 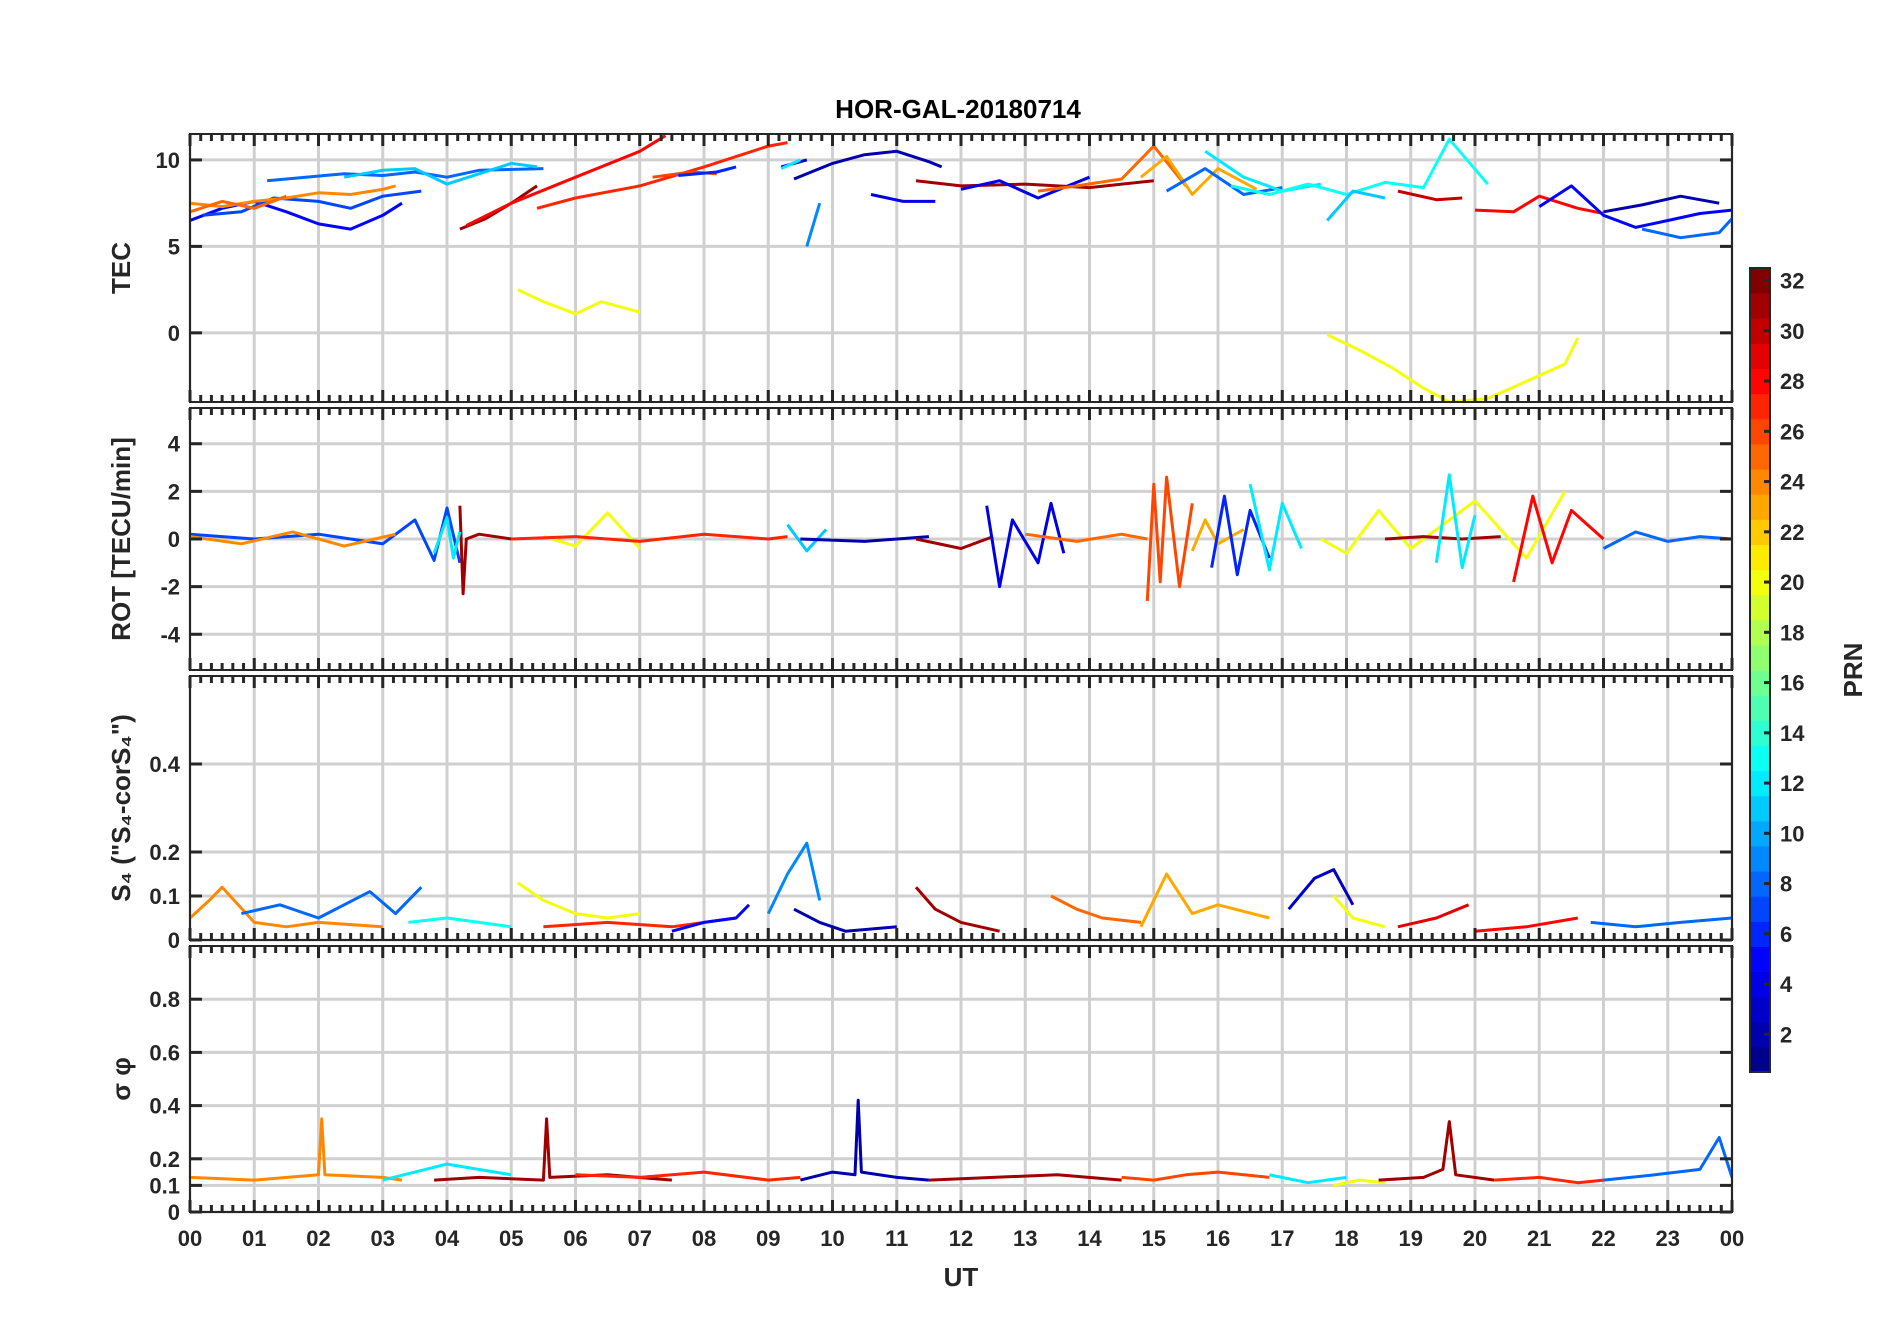 What do you see at coordinates (1154, 1238) in the screenshot?
I see `x-tick-label: 15` at bounding box center [1154, 1238].